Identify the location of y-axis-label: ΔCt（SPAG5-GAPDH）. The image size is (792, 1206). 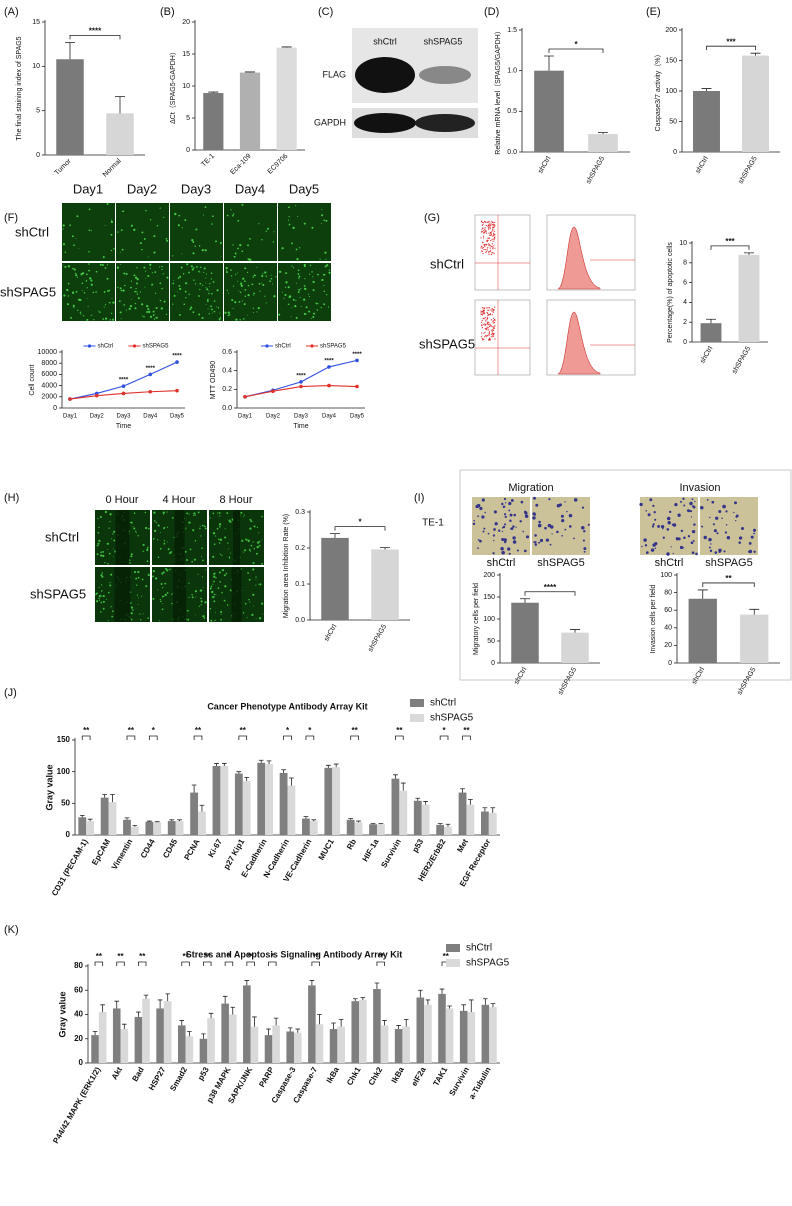
(173, 86).